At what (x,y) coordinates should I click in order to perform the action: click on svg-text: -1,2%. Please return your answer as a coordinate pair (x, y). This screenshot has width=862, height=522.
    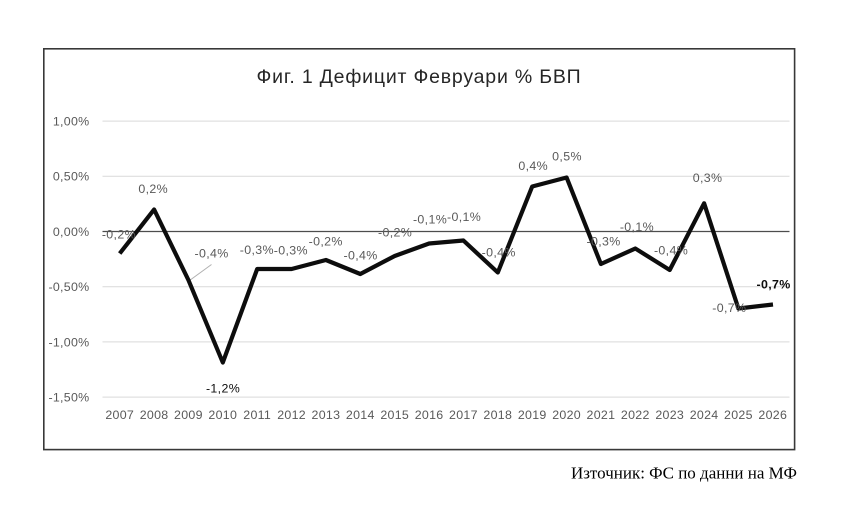
    Looking at the image, I should click on (223, 389).